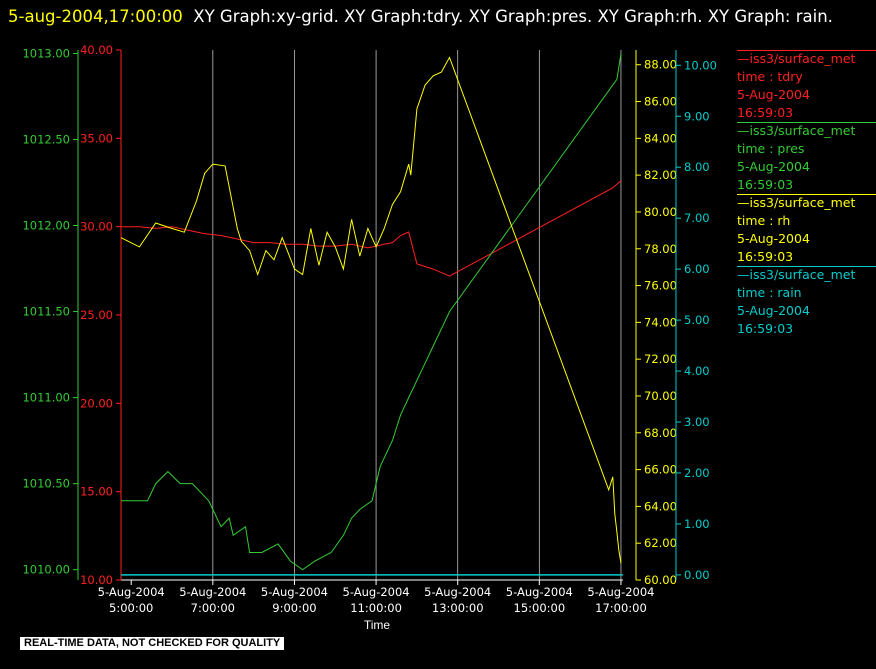 Image resolution: width=876 pixels, height=669 pixels. What do you see at coordinates (96, 580) in the screenshot?
I see `tdry-tick-label: 10.00` at bounding box center [96, 580].